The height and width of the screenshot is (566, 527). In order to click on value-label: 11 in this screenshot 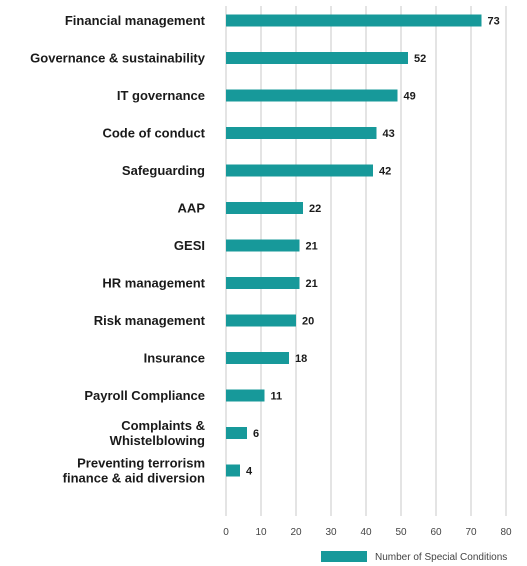, I will do `click(277, 397)`.